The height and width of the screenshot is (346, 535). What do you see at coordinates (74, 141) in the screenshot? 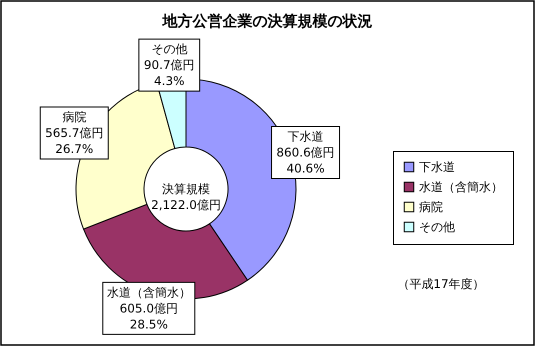
I see `data-label: 565.7億円 26.7%` at bounding box center [74, 141].